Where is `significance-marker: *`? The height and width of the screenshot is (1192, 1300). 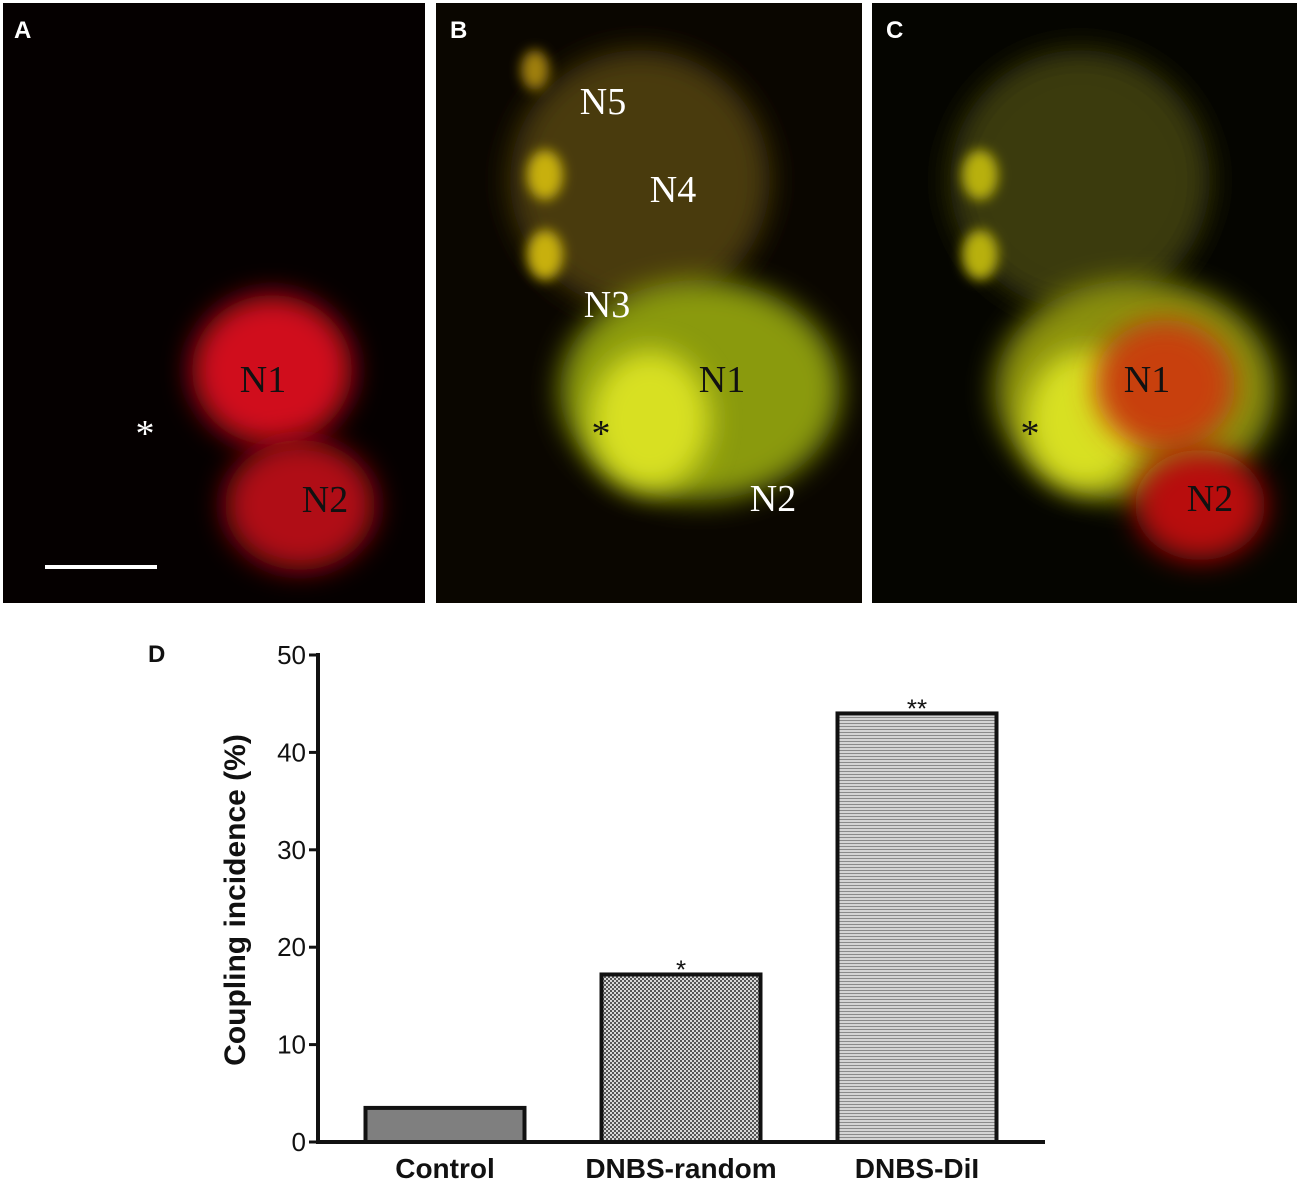
significance-marker: * is located at coordinates (681, 969).